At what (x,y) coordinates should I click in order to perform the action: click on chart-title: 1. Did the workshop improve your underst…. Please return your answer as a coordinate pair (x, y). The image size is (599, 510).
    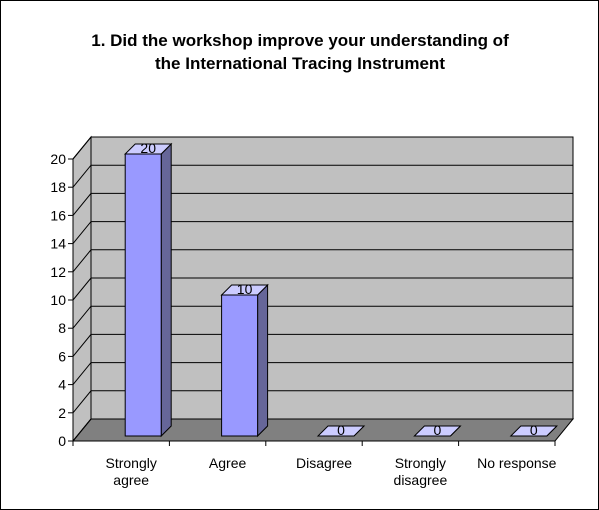
    Looking at the image, I should click on (300, 52).